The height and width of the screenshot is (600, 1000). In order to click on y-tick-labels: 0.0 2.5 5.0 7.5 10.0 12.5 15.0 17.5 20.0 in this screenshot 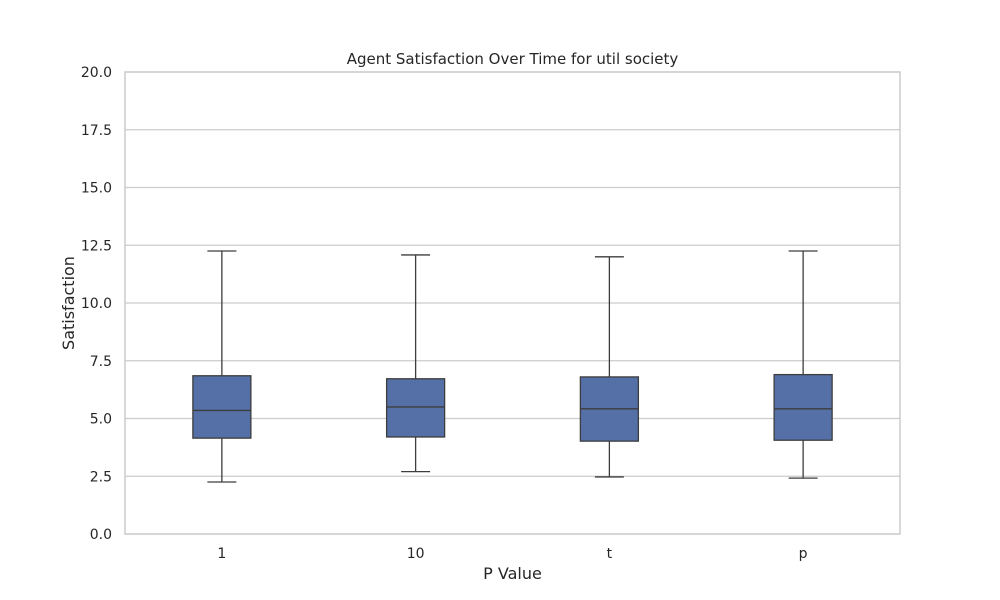, I will do `click(96, 304)`.